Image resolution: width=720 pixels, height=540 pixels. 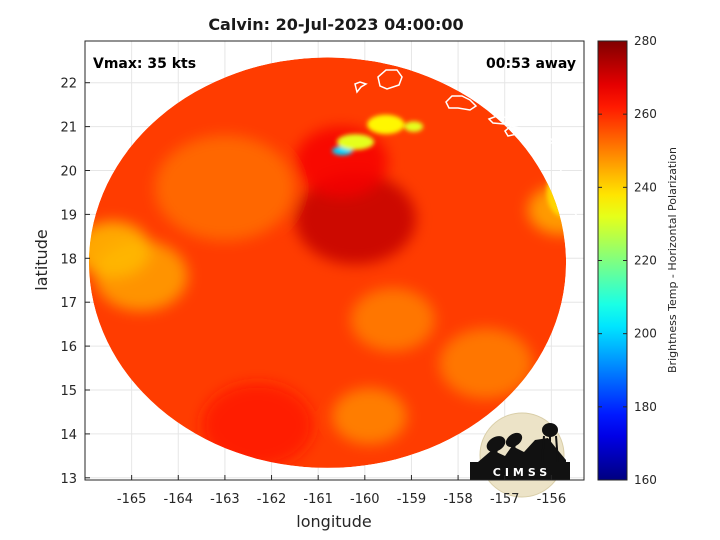 What do you see at coordinates (645, 187) in the screenshot?
I see `colorbar-tick-label: 240` at bounding box center [645, 187].